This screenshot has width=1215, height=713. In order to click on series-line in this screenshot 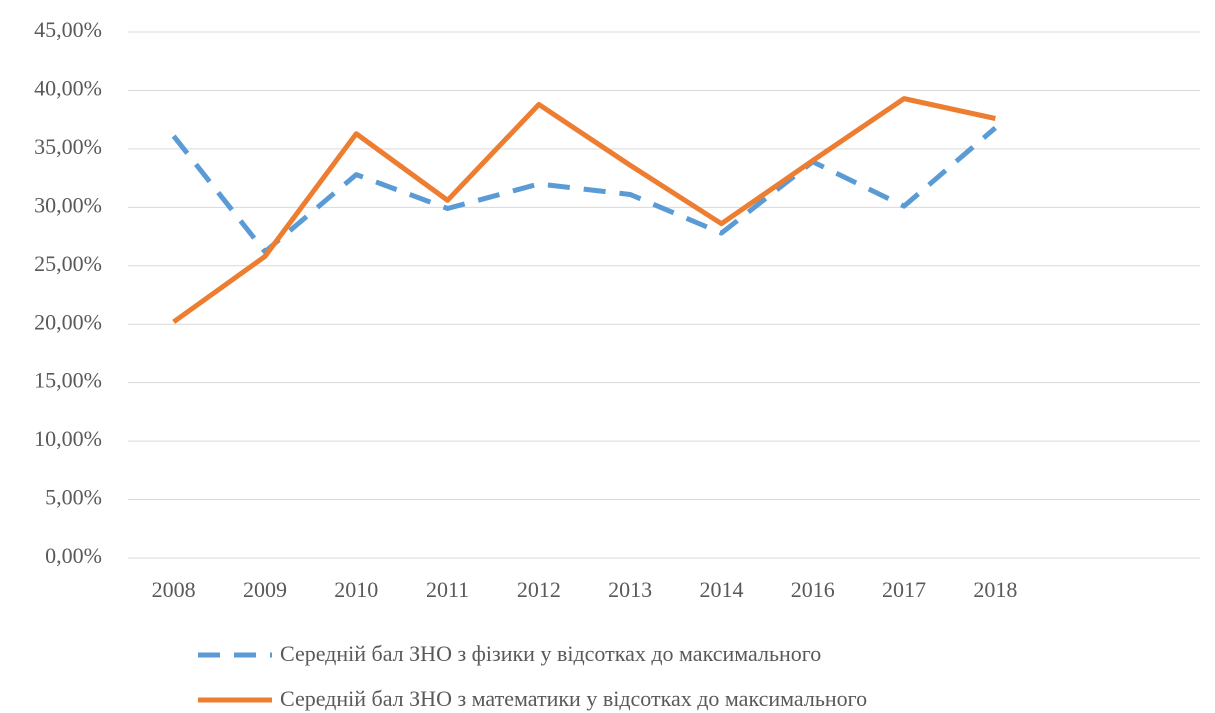, I will do `click(584, 190)`.